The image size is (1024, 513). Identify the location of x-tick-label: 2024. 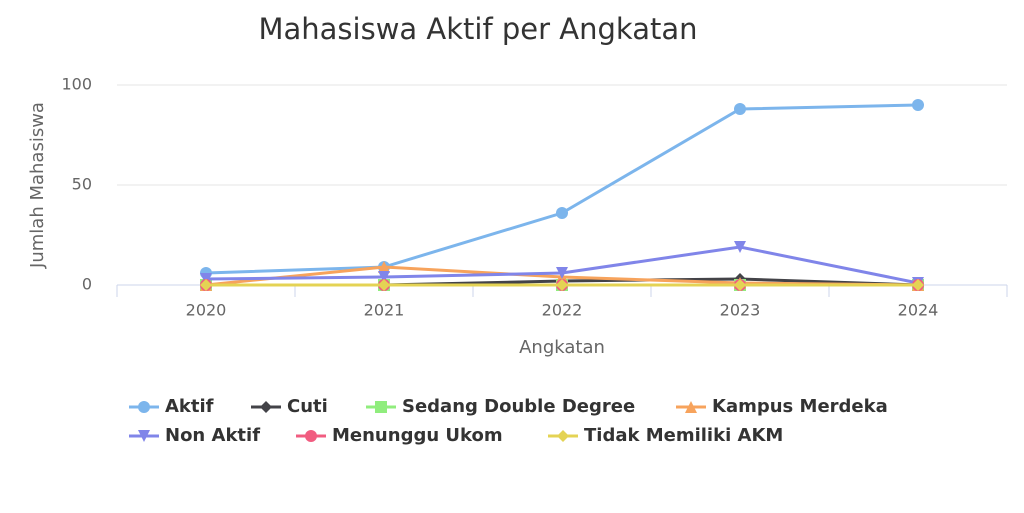
(918, 310).